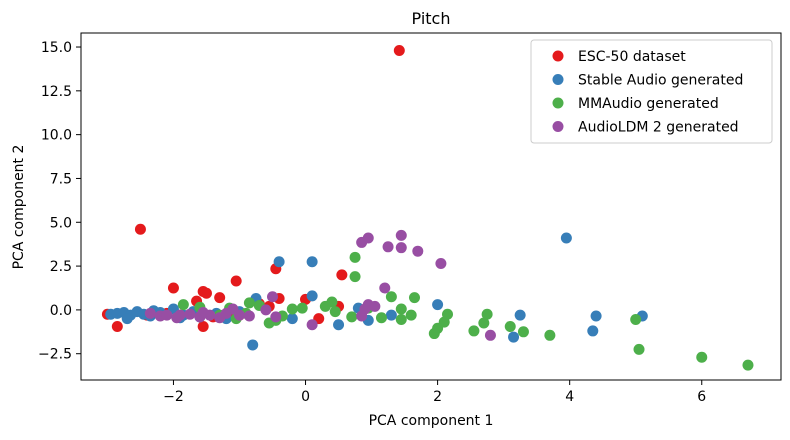  What do you see at coordinates (431, 18) in the screenshot?
I see `chart-title: Pitch` at bounding box center [431, 18].